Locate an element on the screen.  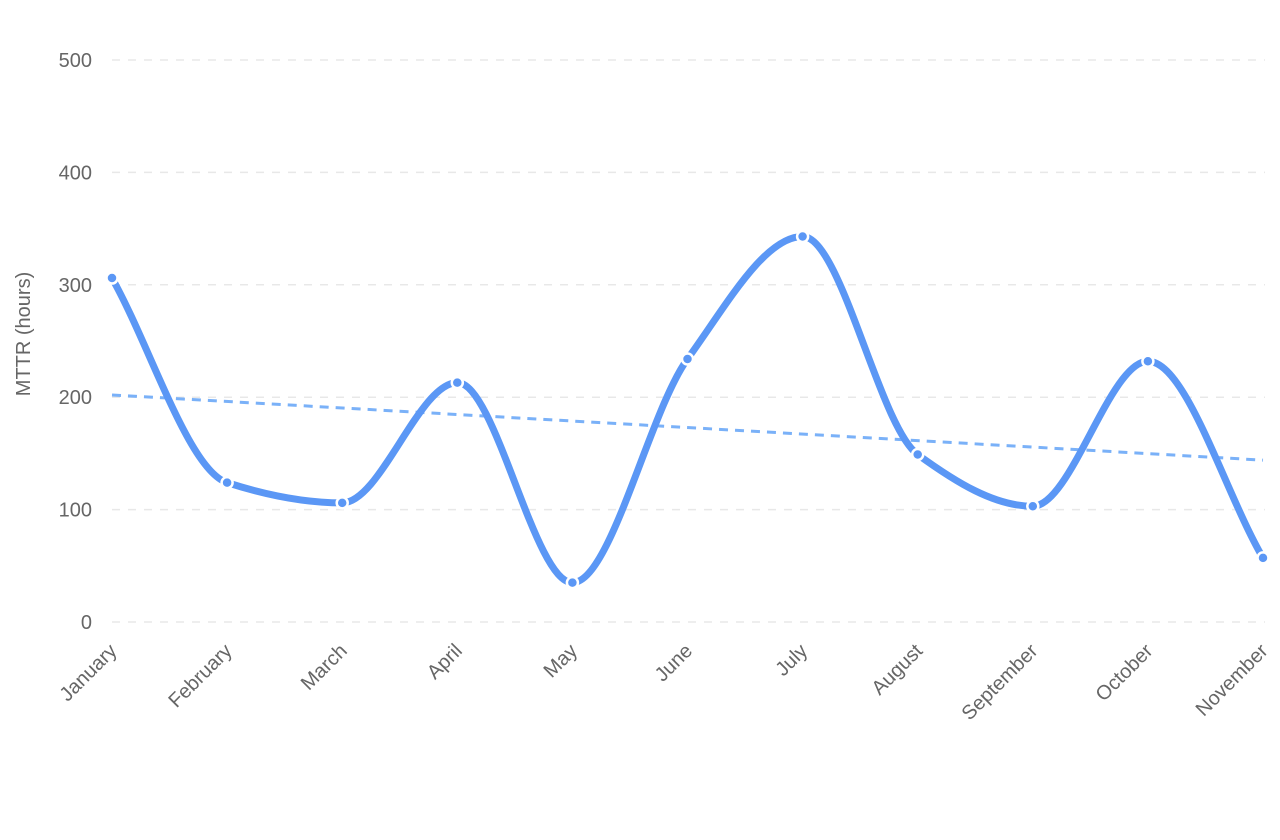
y-axis-label: MTTR (hours) is located at coordinates (24, 334).